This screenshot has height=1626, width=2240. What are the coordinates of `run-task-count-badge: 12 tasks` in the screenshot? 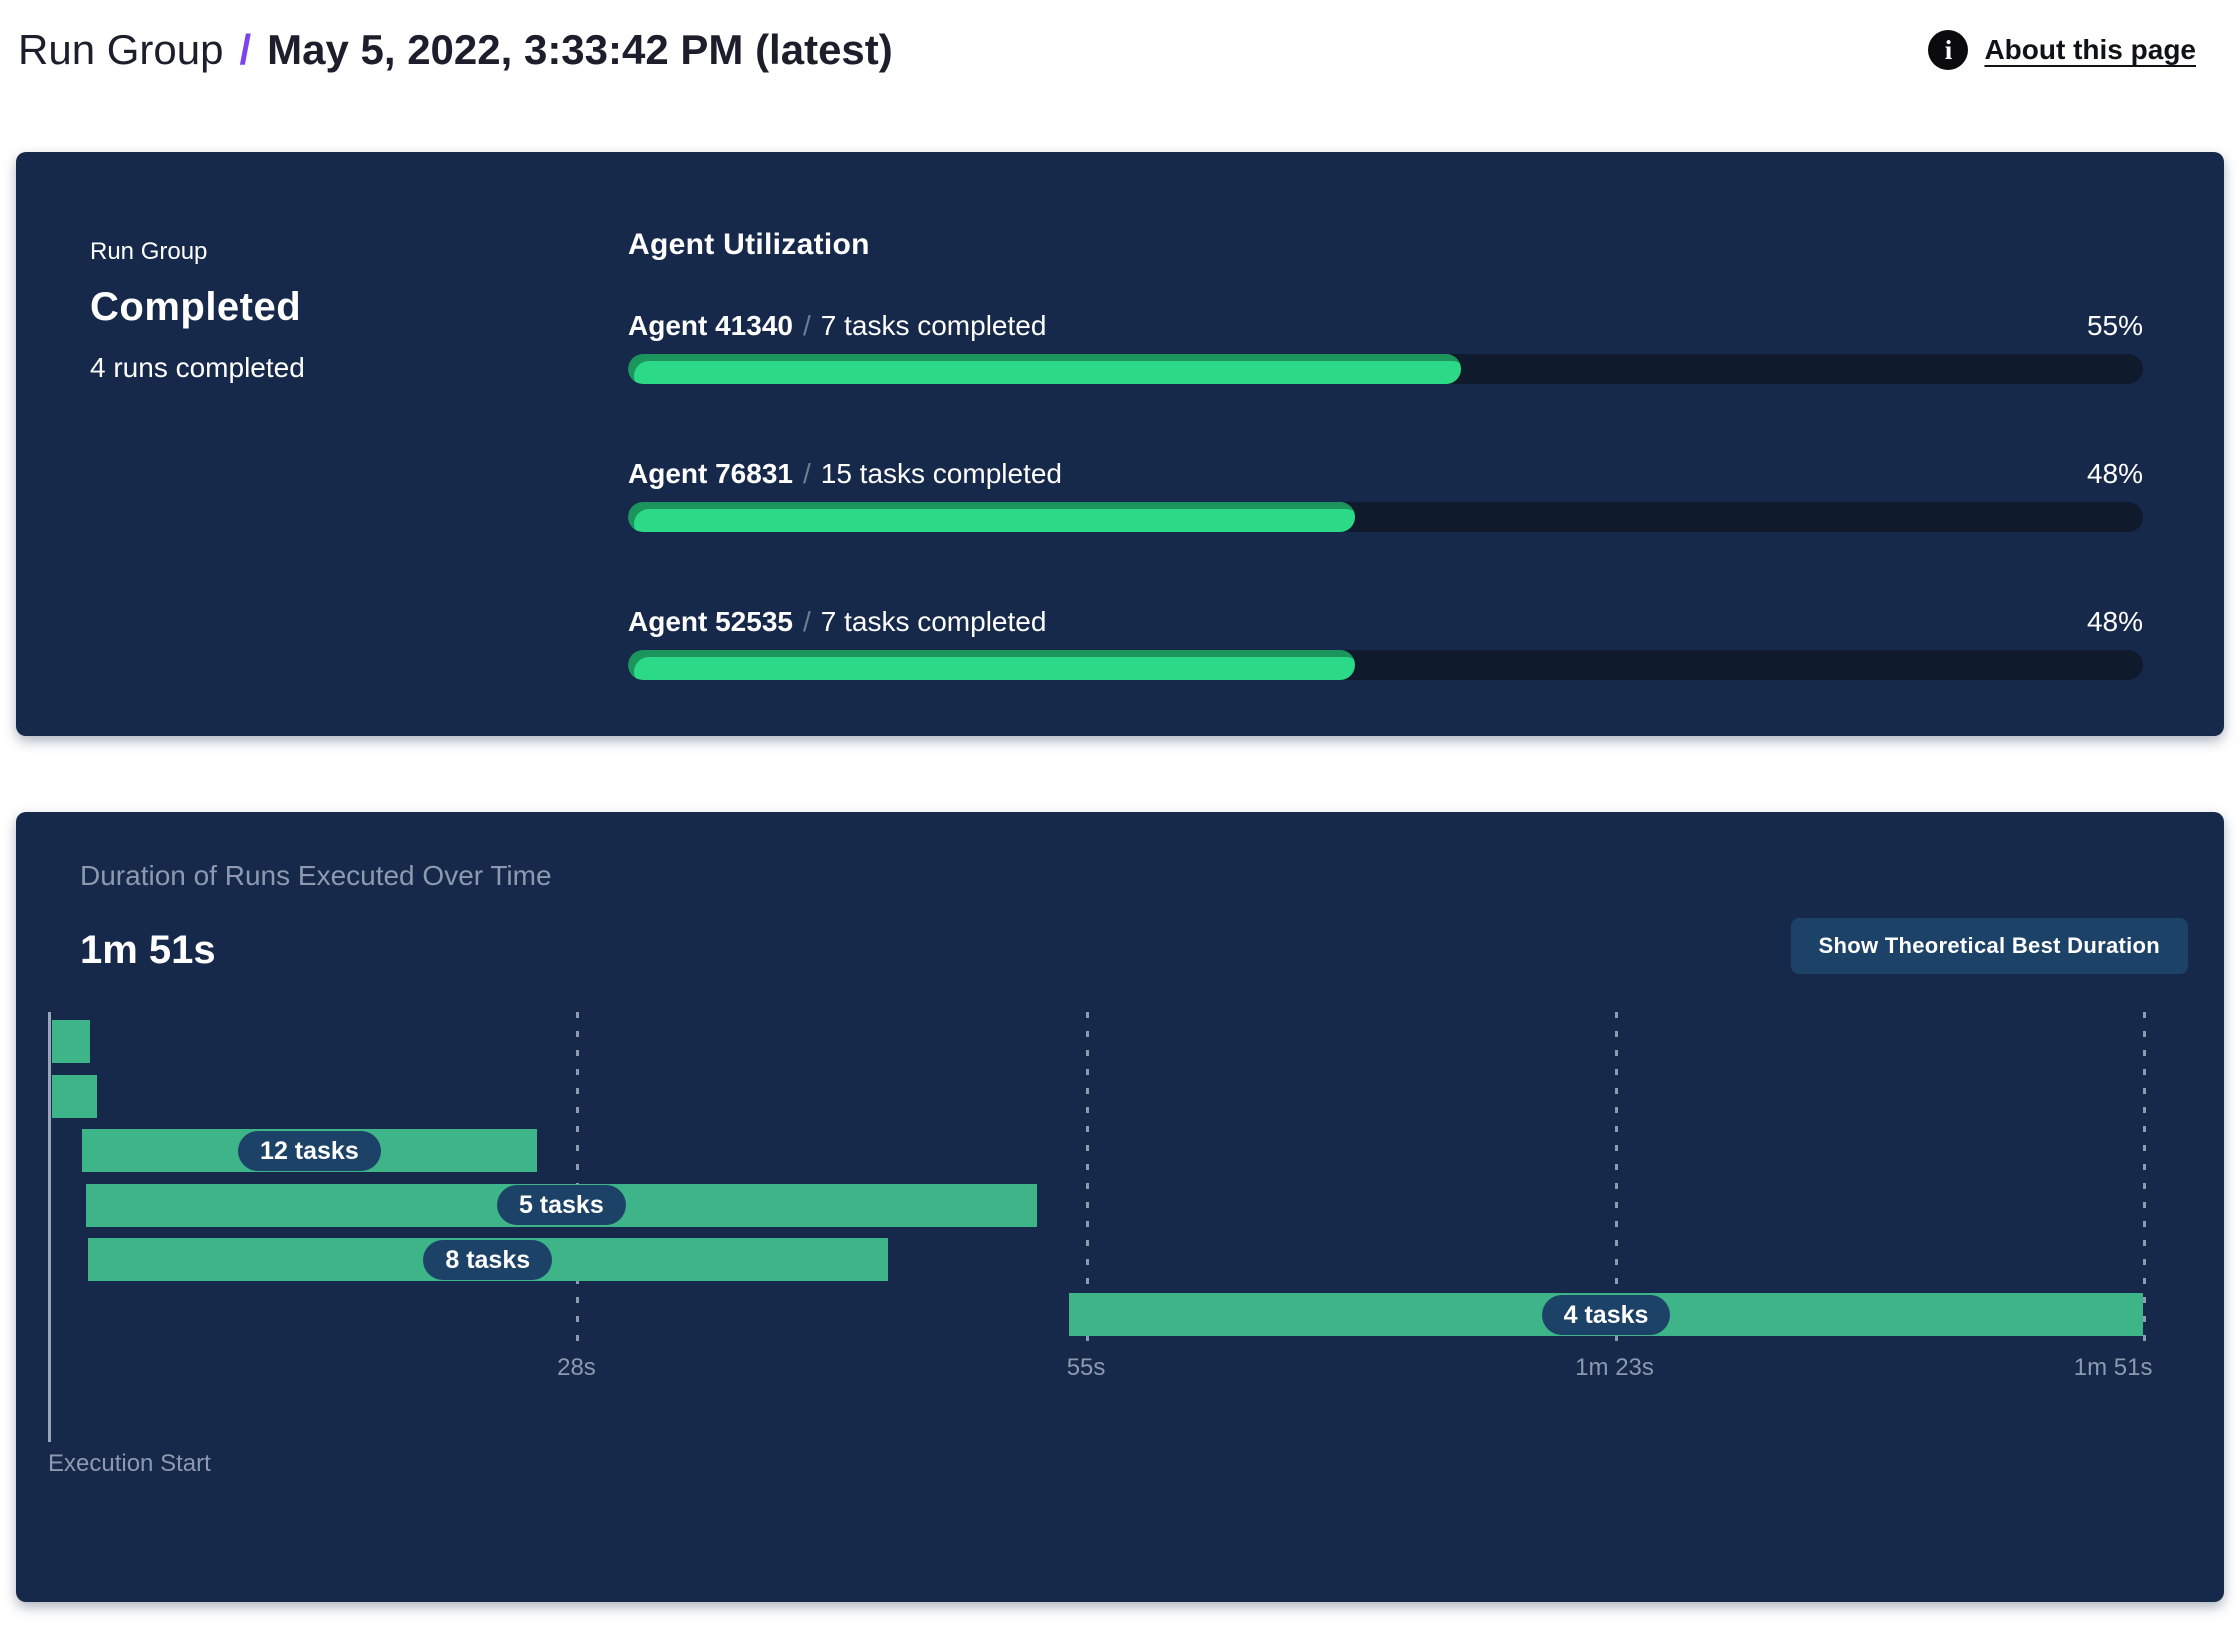 It's located at (309, 1150).